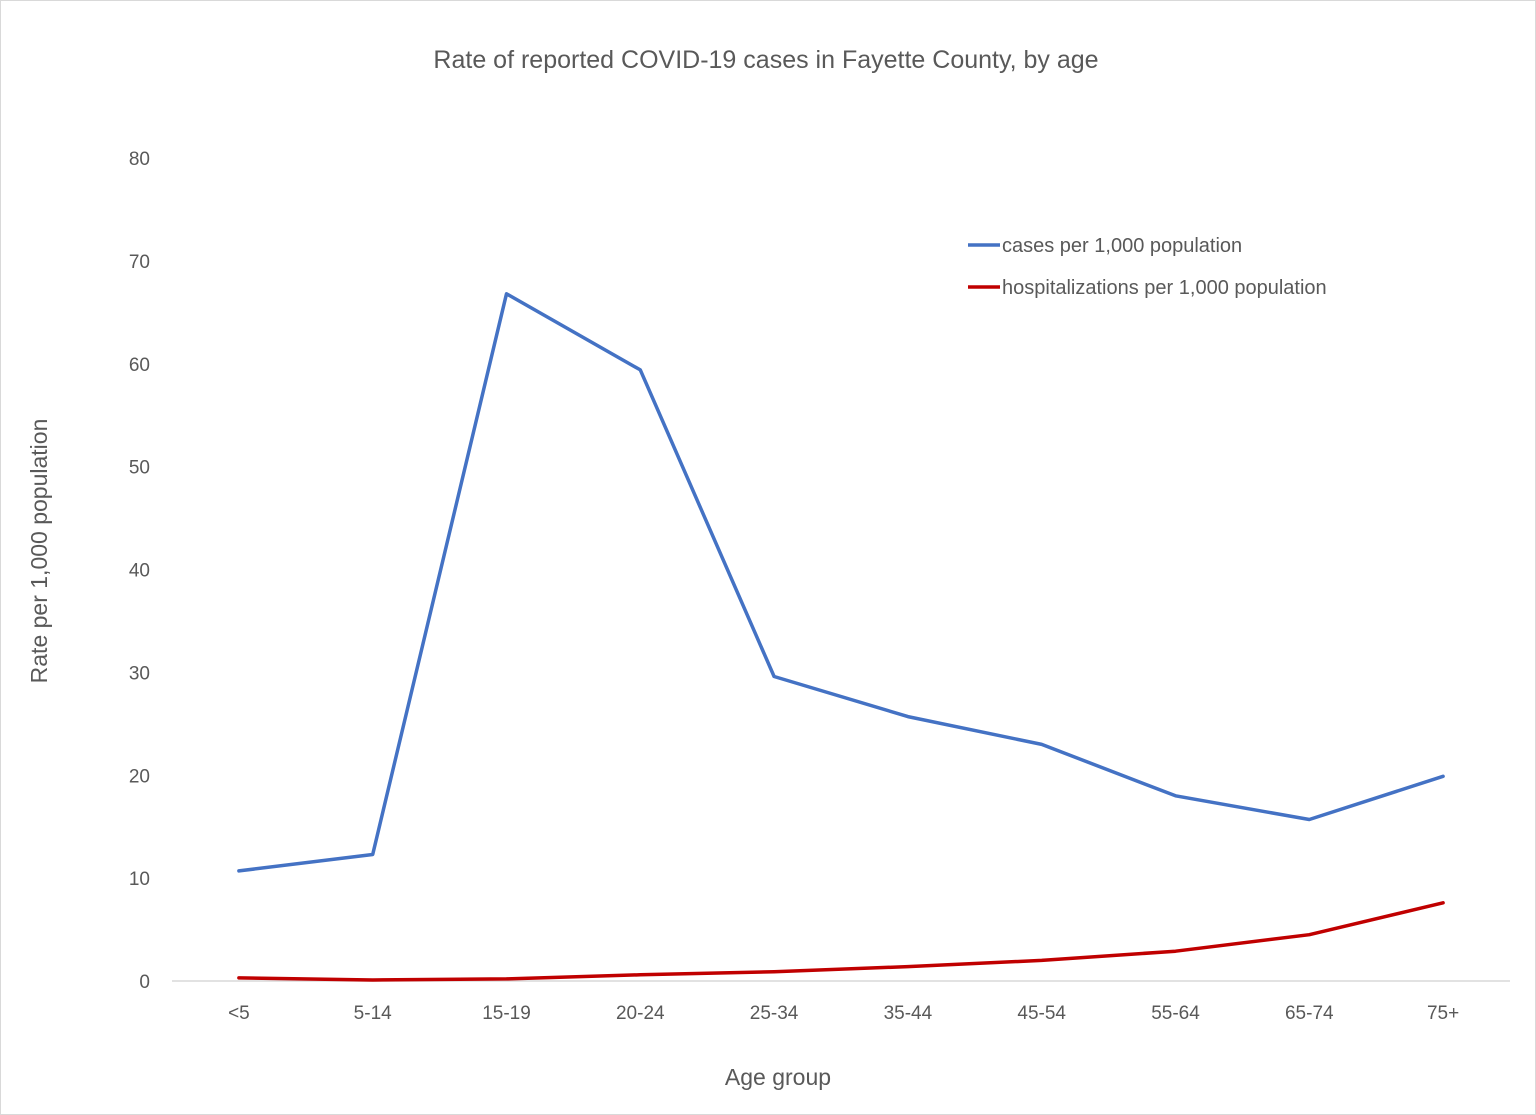 Image resolution: width=1536 pixels, height=1115 pixels. I want to click on y-tick-label: 0, so click(144, 982).